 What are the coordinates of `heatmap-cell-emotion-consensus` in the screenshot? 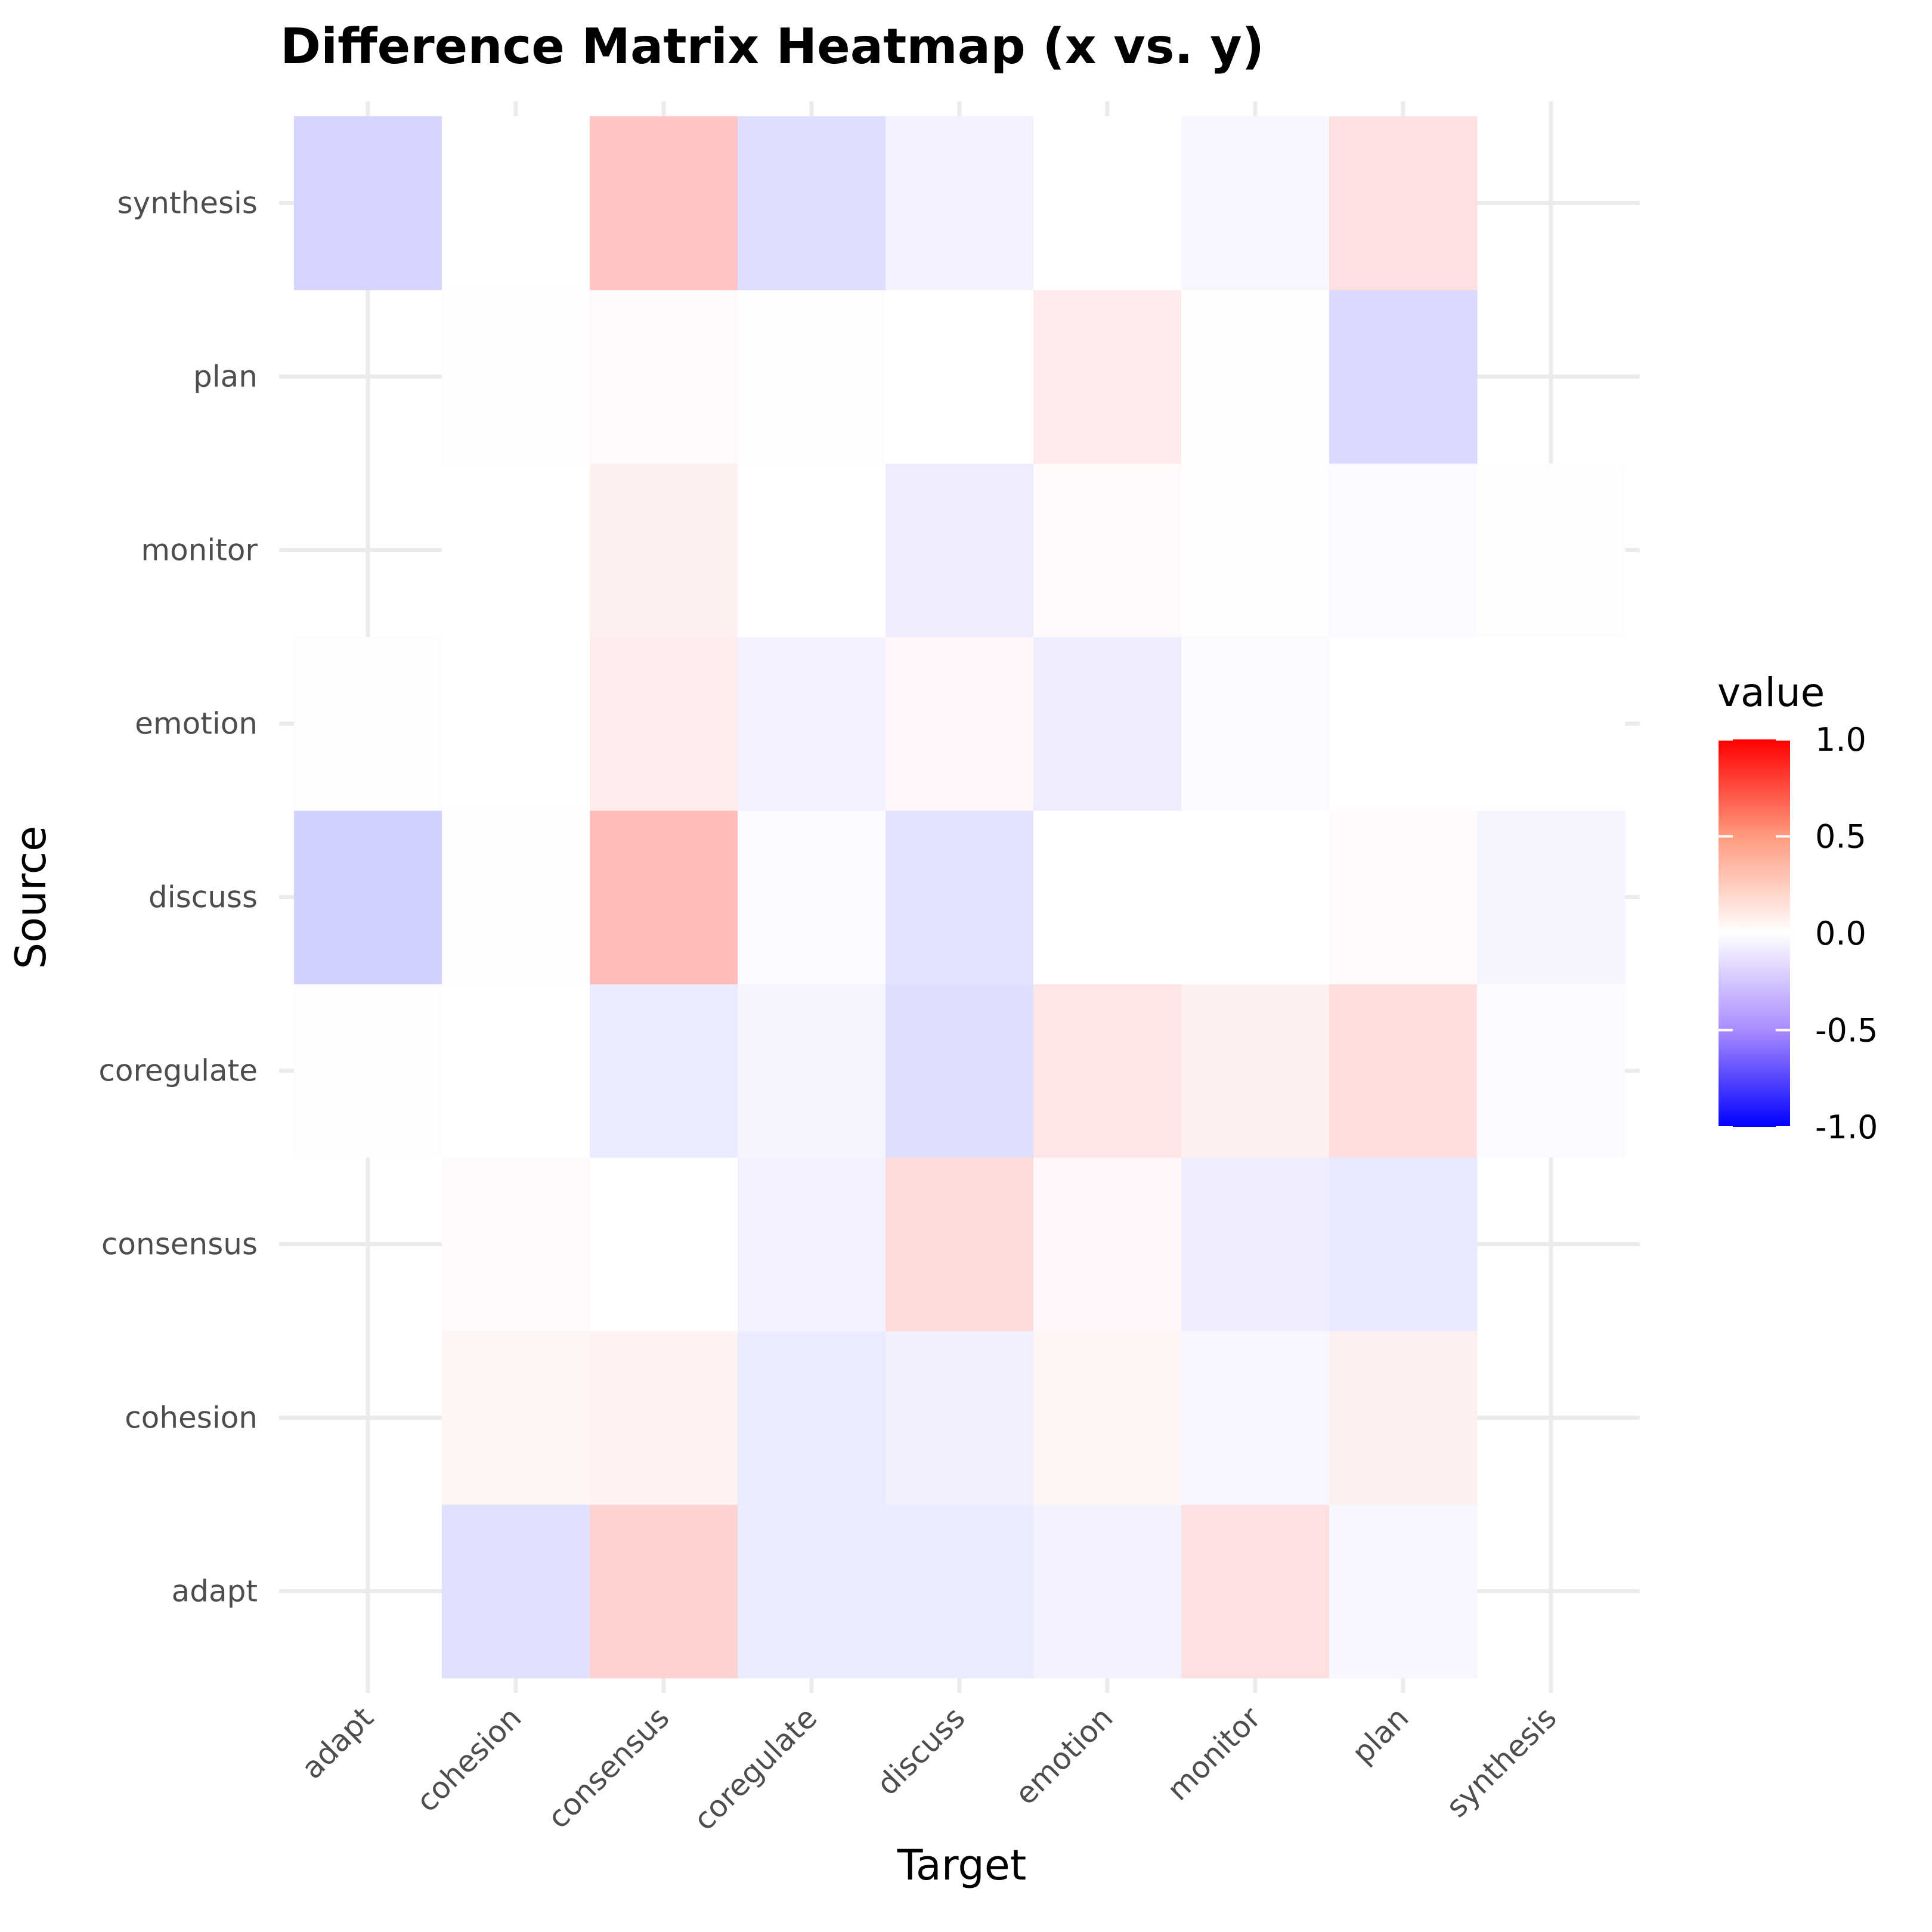 It's located at (664, 724).